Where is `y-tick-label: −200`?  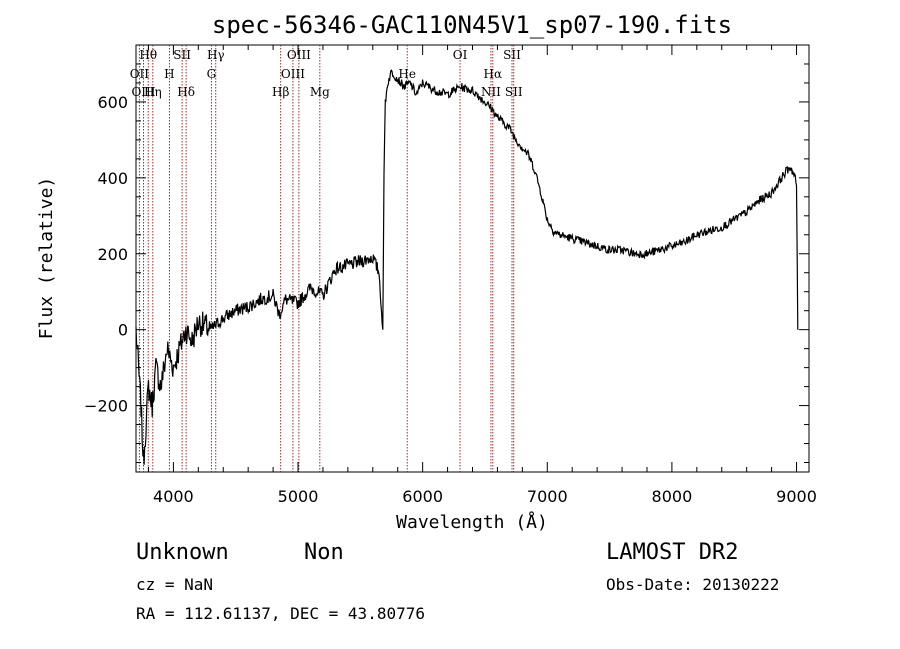 y-tick-label: −200 is located at coordinates (106, 406).